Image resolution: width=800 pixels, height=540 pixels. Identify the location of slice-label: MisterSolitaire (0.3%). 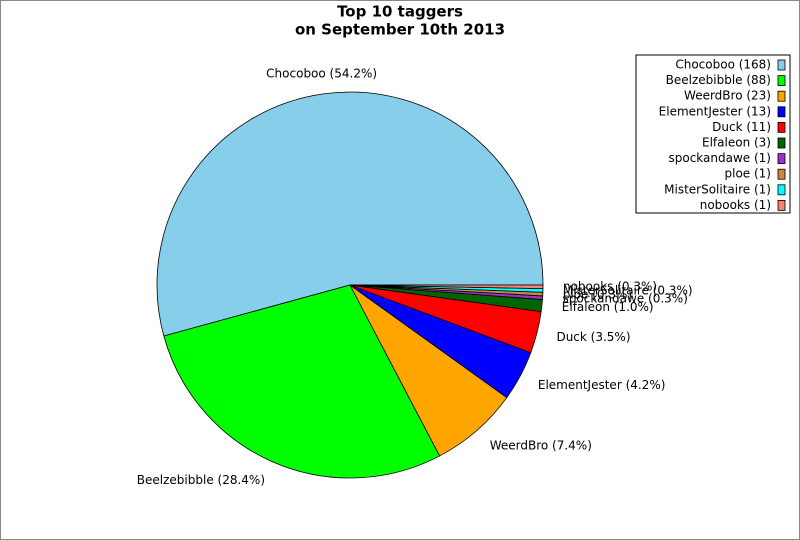
(628, 291).